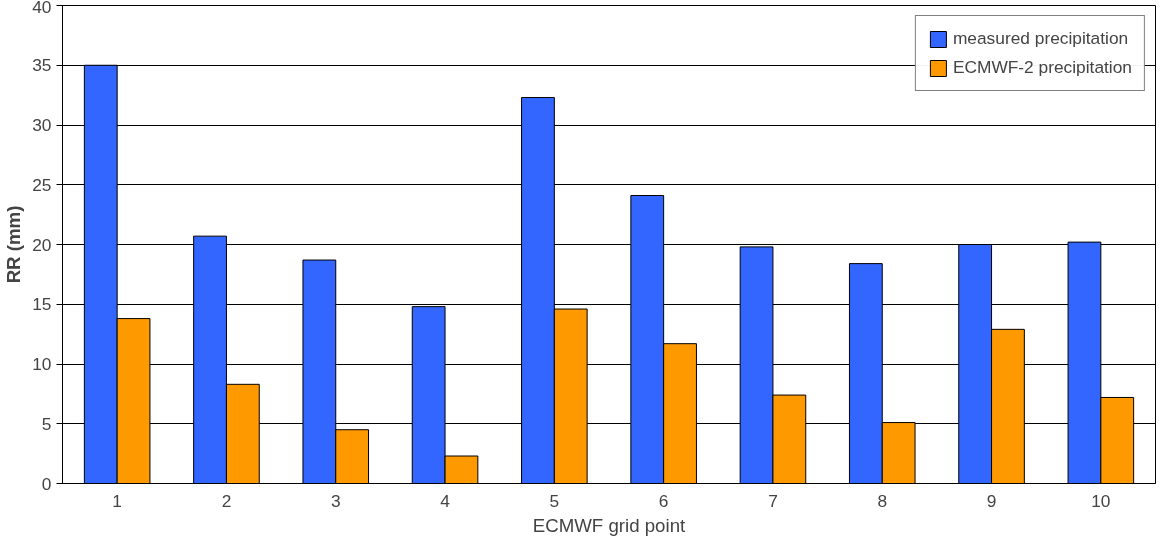 Image resolution: width=1163 pixels, height=540 pixels. I want to click on y-tick-label: 35, so click(42, 65).